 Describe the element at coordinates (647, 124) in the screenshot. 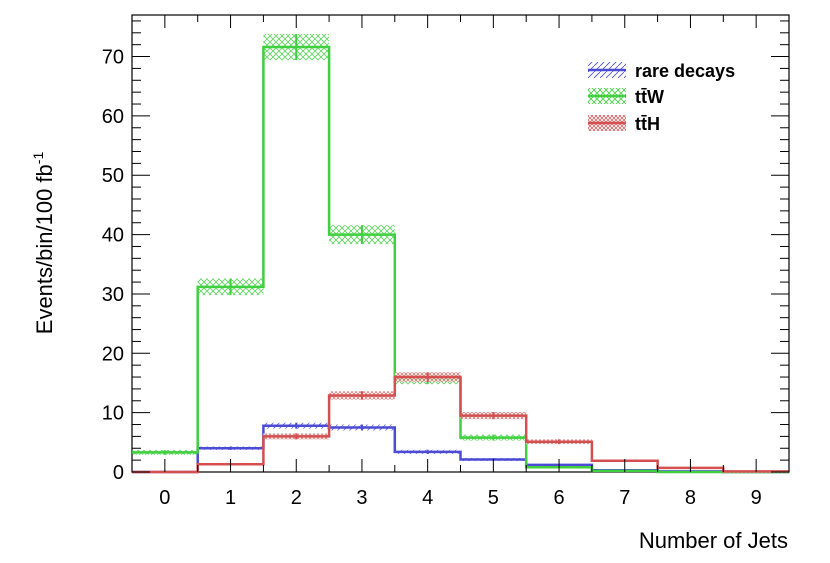

I see `legend-label-tth: tt̄H` at that location.